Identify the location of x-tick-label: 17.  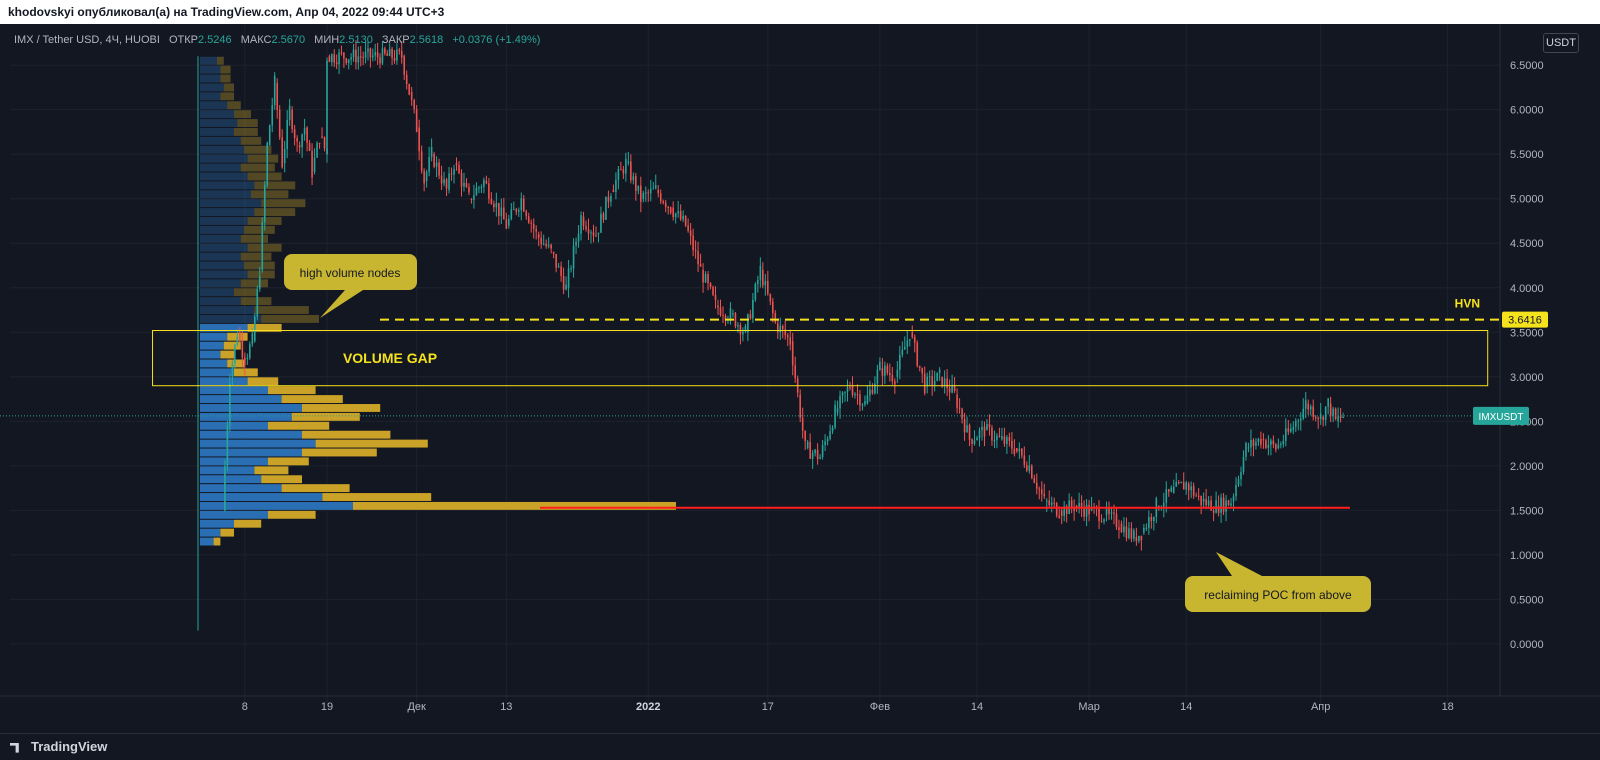
(768, 707).